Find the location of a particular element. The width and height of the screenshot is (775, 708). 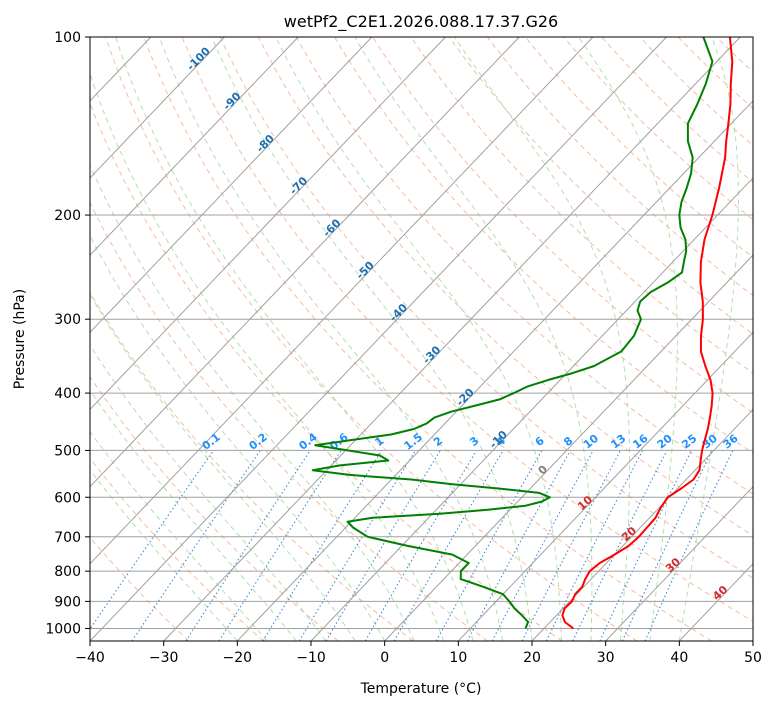

x-axis: −40 −30 −20 −10 0 10 20 30 40 50 is located at coordinates (418, 653).